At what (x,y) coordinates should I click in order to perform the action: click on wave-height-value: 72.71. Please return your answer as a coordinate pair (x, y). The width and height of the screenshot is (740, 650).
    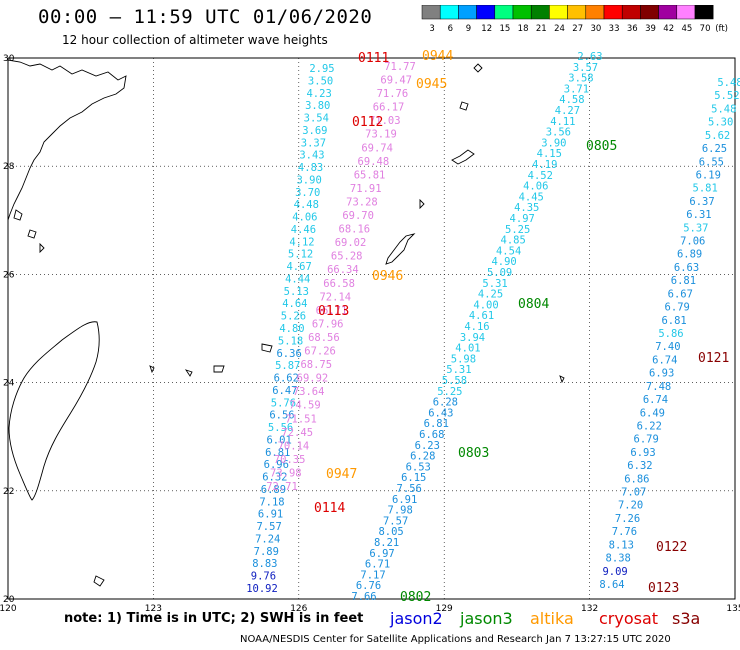
    Looking at the image, I should click on (282, 487).